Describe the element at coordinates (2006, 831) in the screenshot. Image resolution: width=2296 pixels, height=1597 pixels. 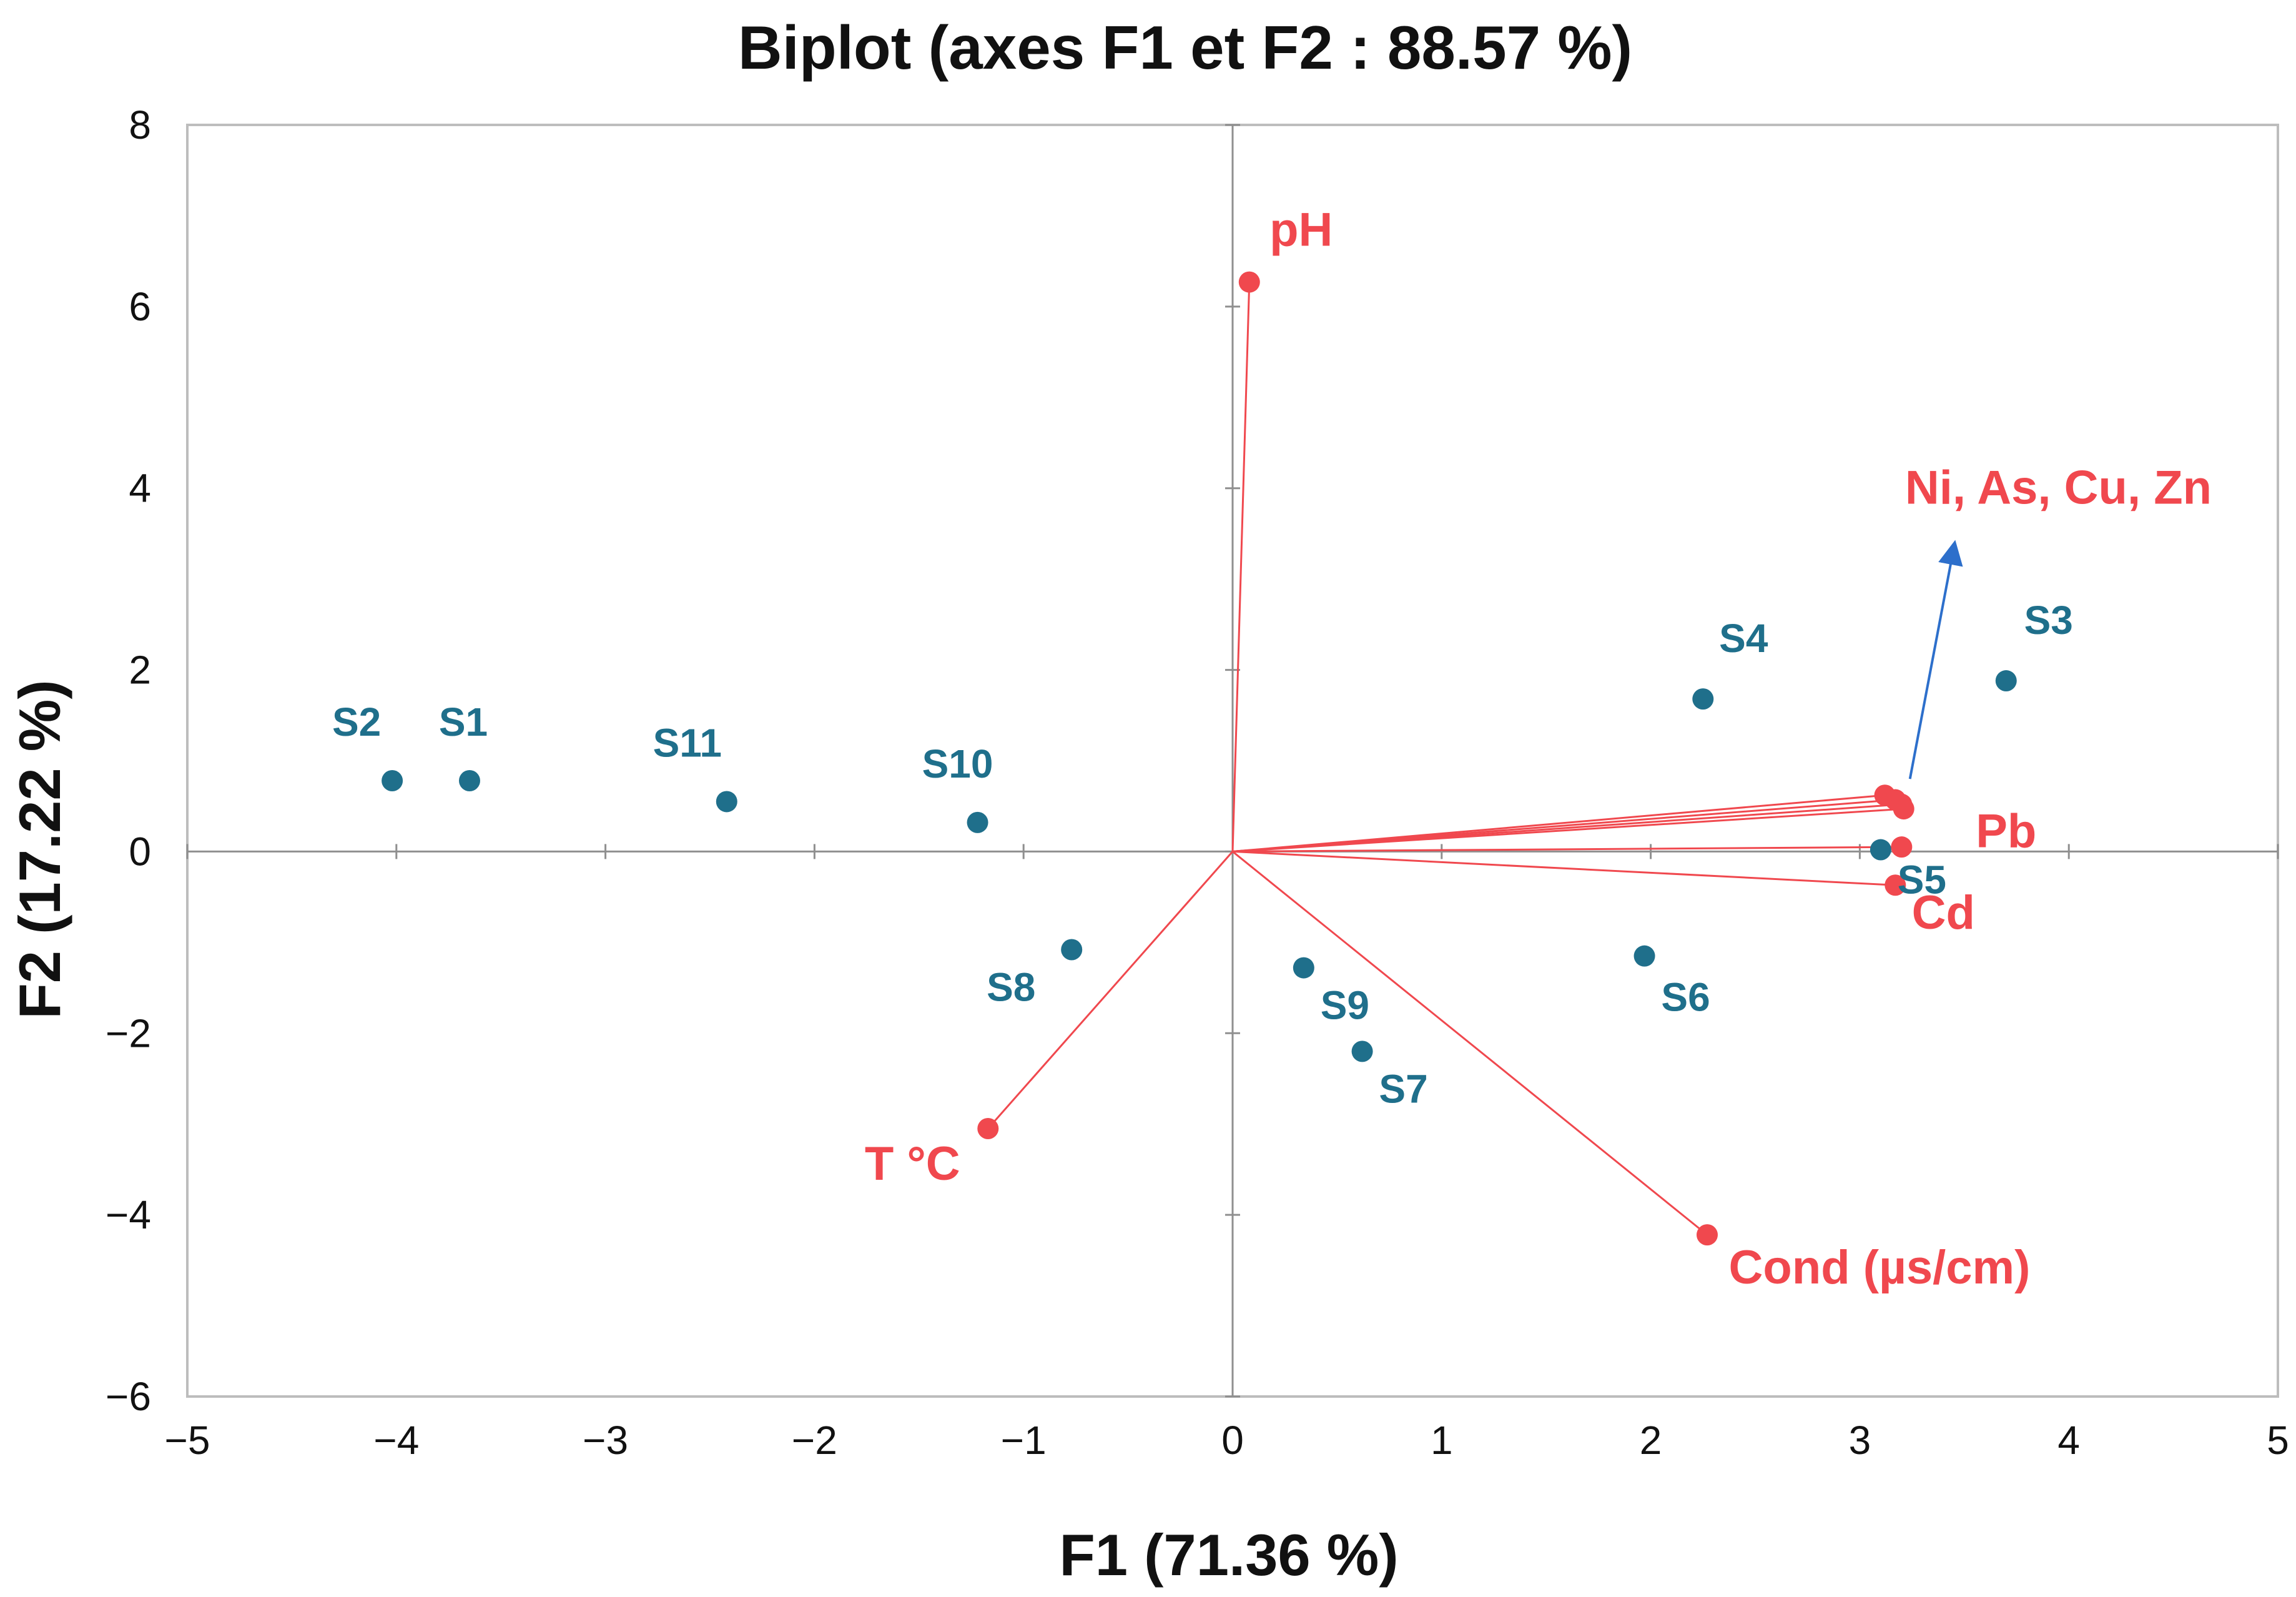
I see `pb-label: Pb` at that location.